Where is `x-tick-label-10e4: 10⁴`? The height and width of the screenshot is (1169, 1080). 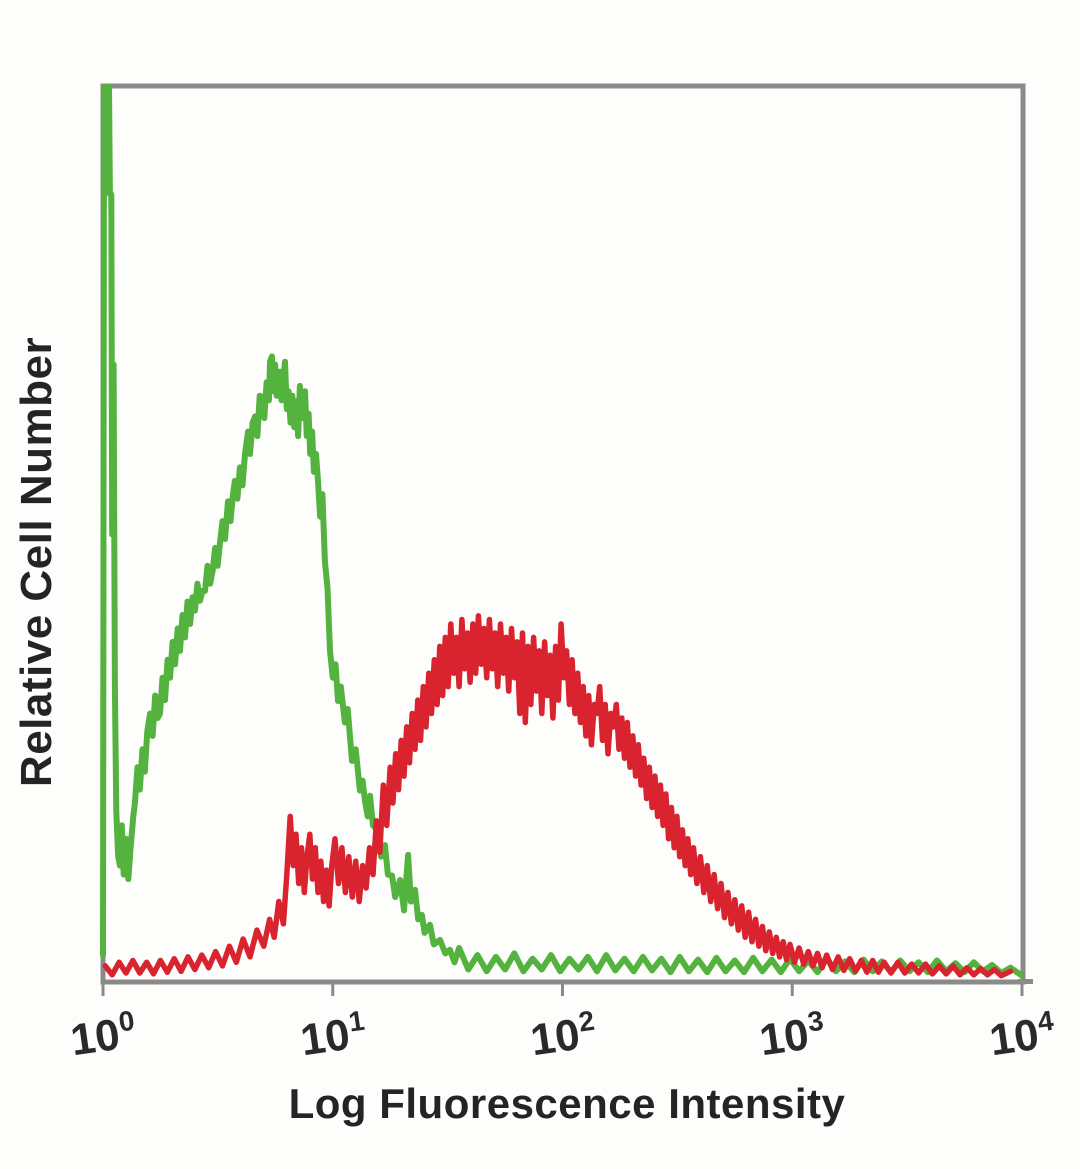
x-tick-label-10e4: 10⁴ is located at coordinates (1022, 1035).